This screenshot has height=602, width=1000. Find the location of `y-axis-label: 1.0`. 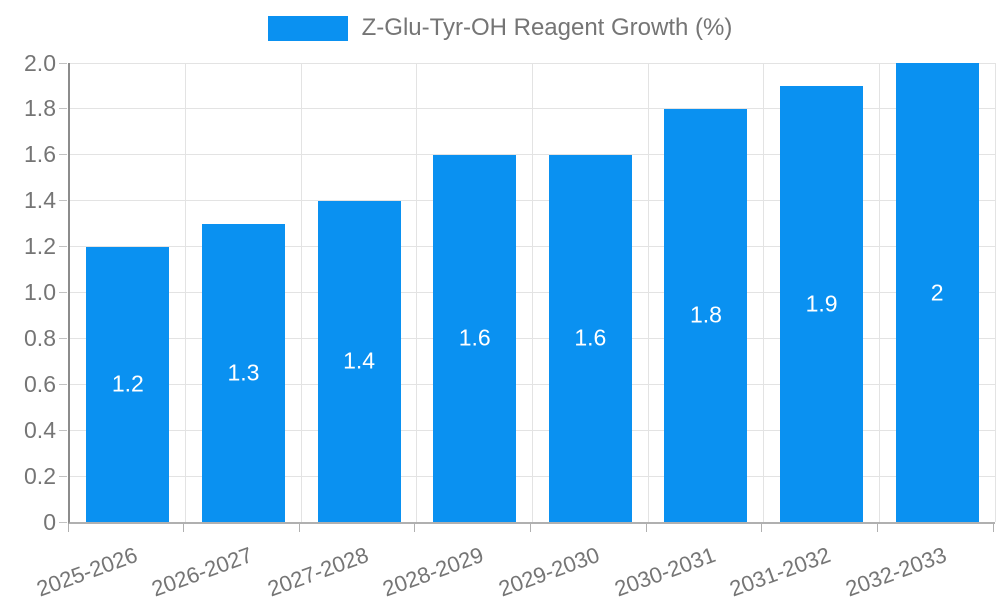

y-axis-label: 1.0 is located at coordinates (40, 292).